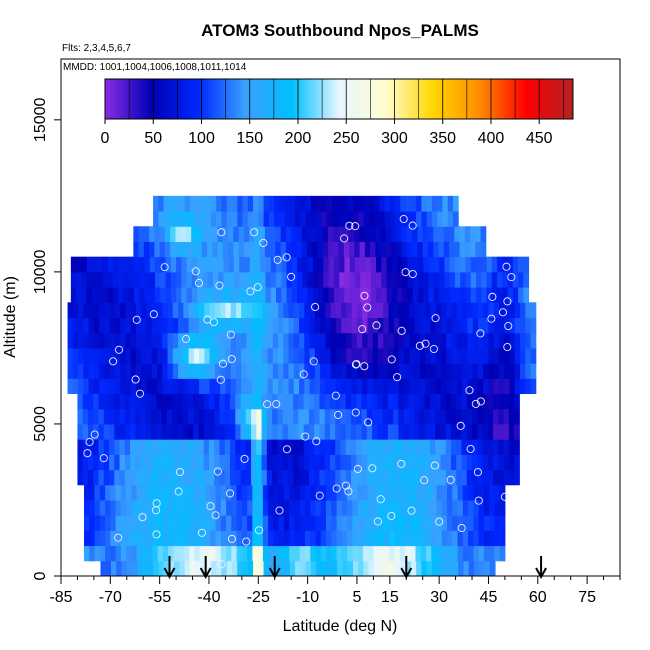 The width and height of the screenshot is (650, 650). What do you see at coordinates (298, 138) in the screenshot?
I see `colorbar-tick-label: 200` at bounding box center [298, 138].